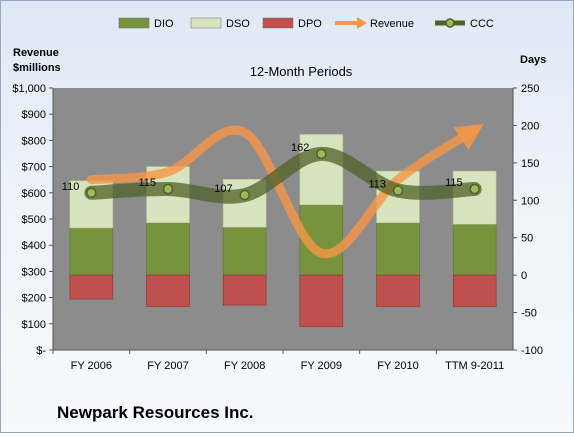 This screenshot has width=574, height=437. I want to click on x-axis-tick-label: FY 2008, so click(244, 366).